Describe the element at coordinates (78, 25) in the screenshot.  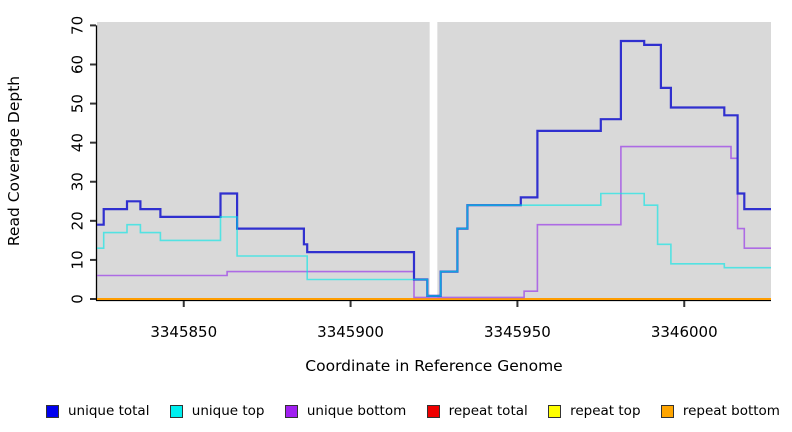
I see `y-tick-label: 70` at that location.